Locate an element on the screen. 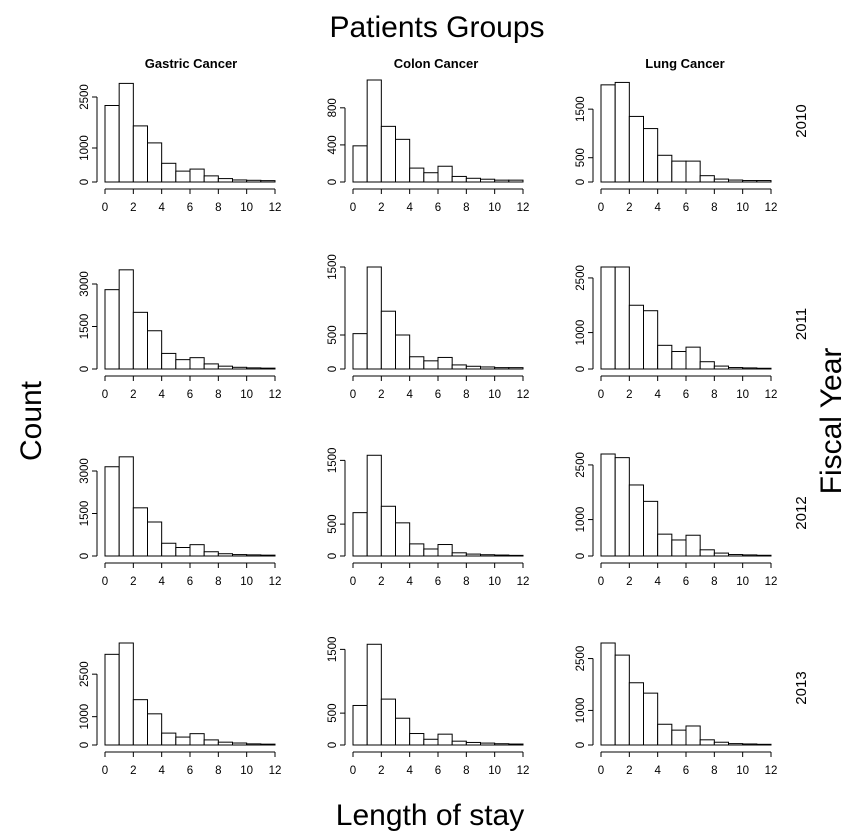 This screenshot has height=833, width=845. y-tick-label: 1000 is located at coordinates (581, 333).